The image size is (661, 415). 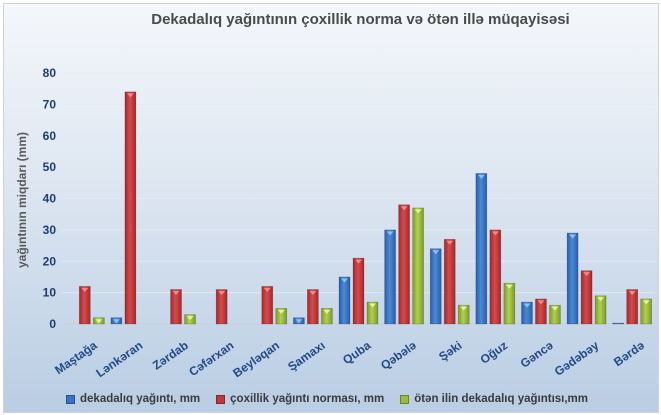 What do you see at coordinates (501, 399) in the screenshot?
I see `legend-label: ötən ilin dekadalıq yağıntısı,mm` at bounding box center [501, 399].